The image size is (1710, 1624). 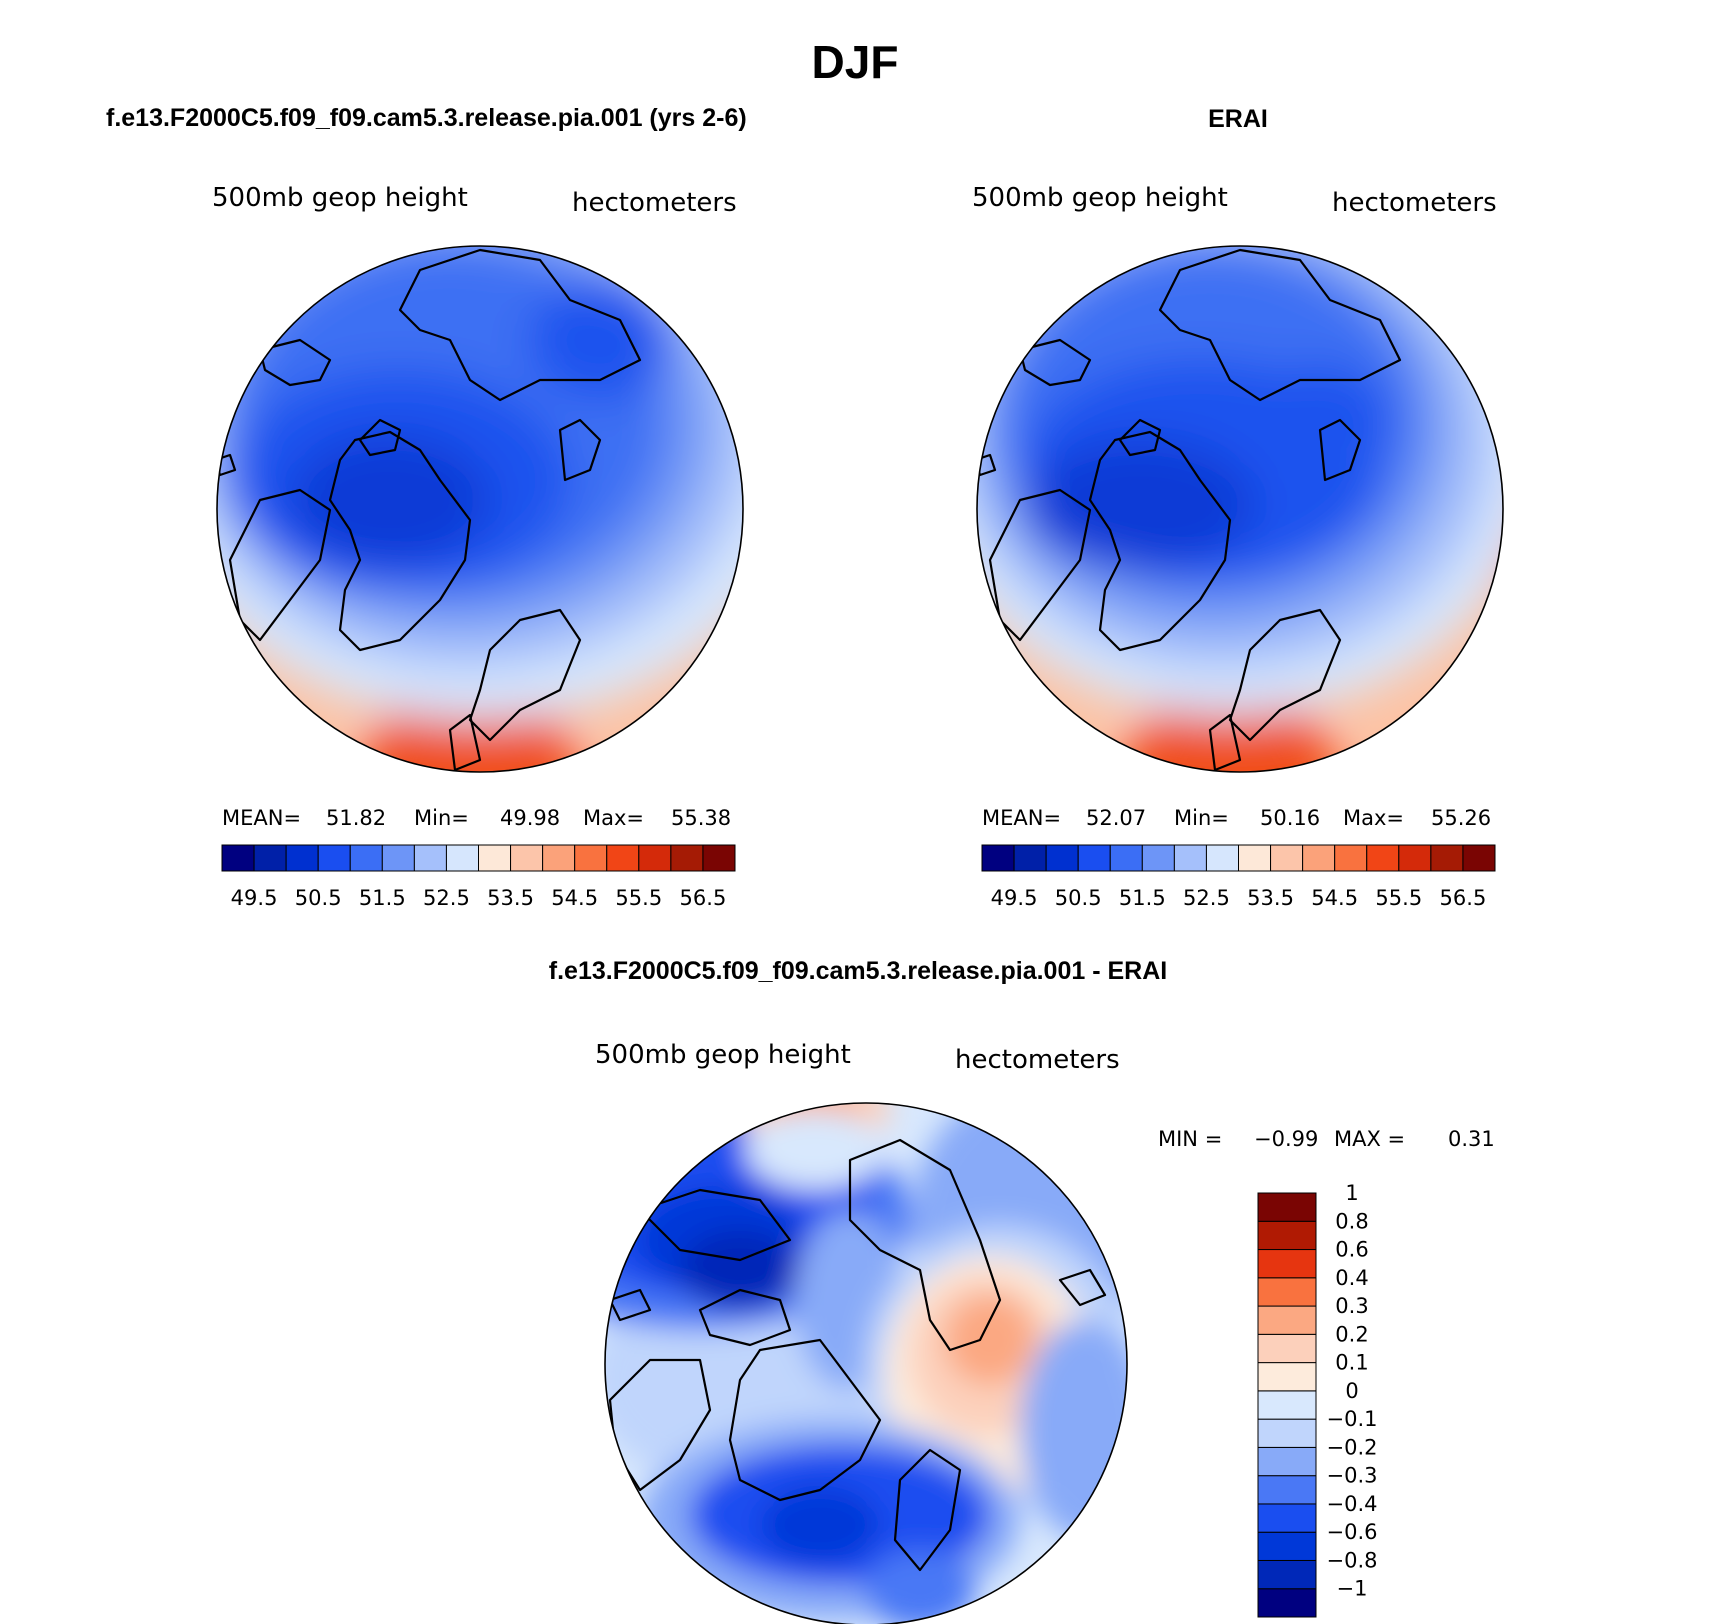 What do you see at coordinates (340, 198) in the screenshot?
I see `panel-model-variable: 500mb geop height` at bounding box center [340, 198].